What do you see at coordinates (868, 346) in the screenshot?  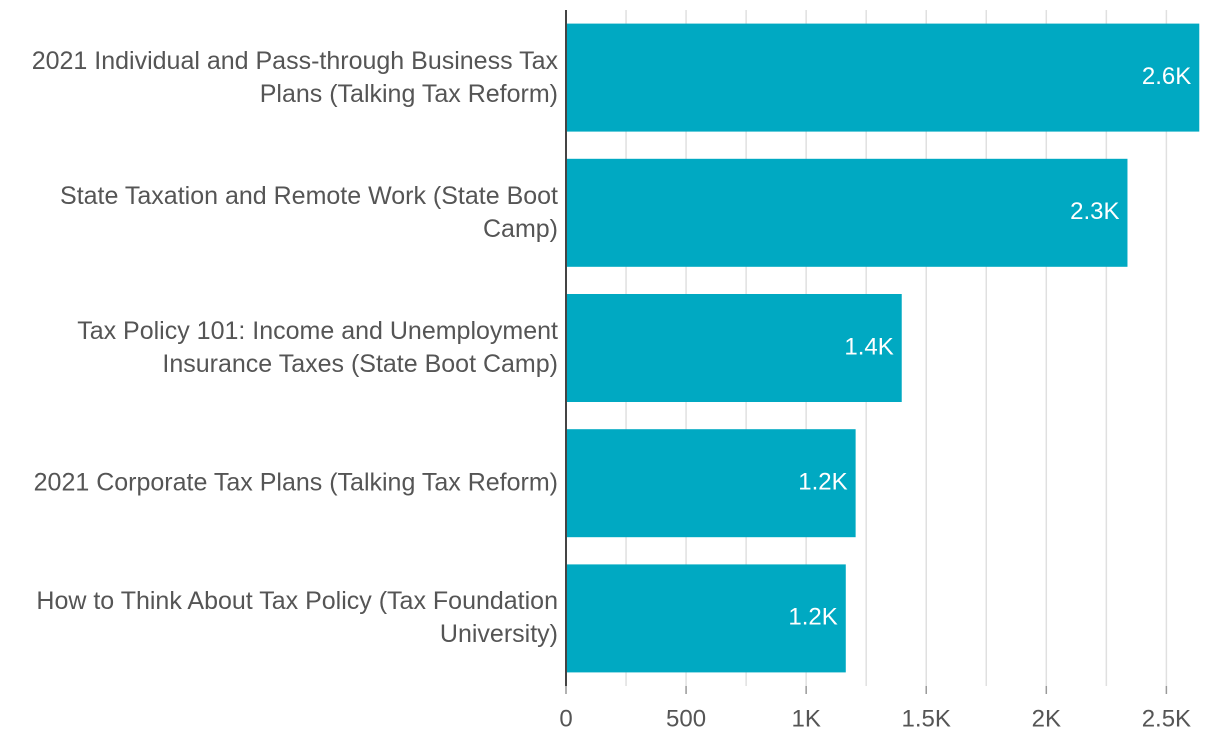 I see `data-label: 1.4K` at bounding box center [868, 346].